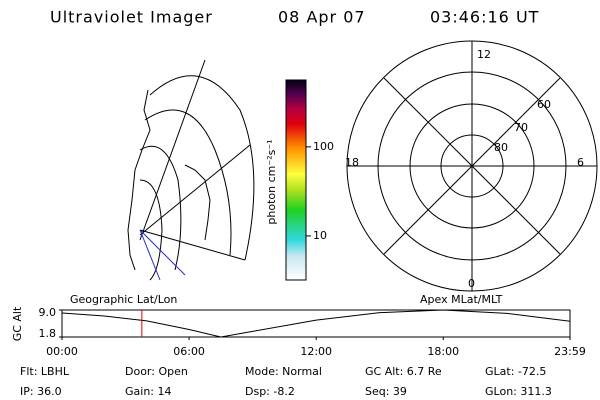  I want to click on colorbar-label: photon cm⁻²s⁻¹, so click(271, 181).